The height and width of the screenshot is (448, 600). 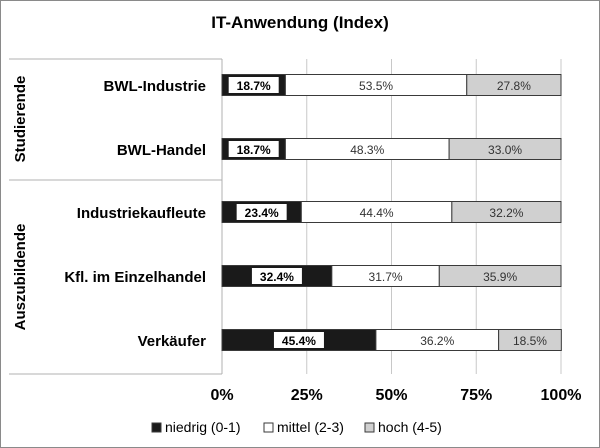 What do you see at coordinates (20, 277) in the screenshot?
I see `group-label-1: Auszubildende` at bounding box center [20, 277].